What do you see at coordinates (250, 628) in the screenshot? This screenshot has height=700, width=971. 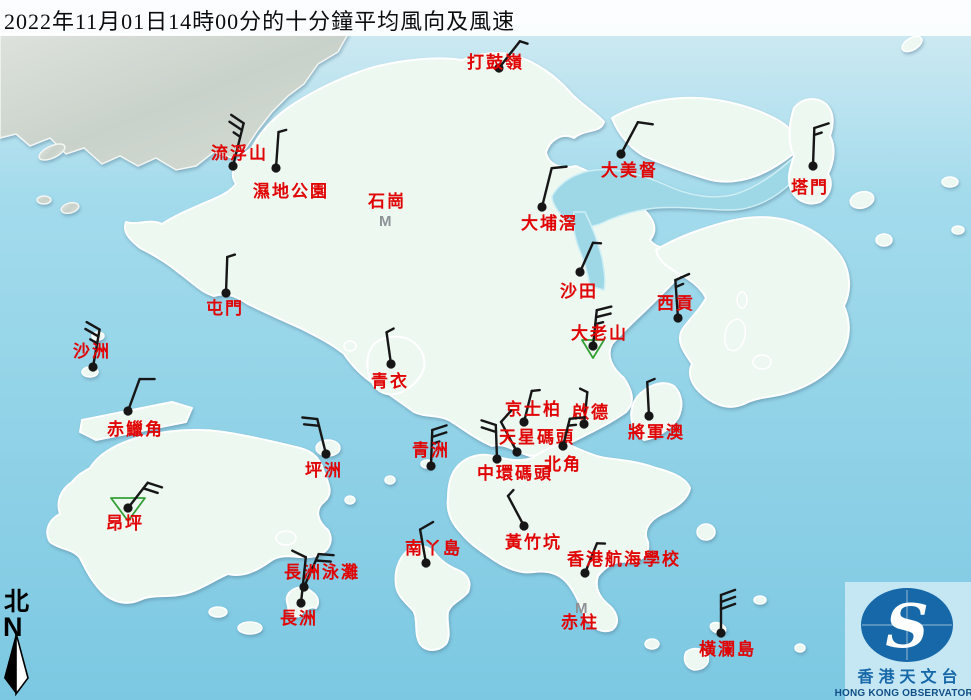 I see `shek-kwu-chau-islet` at bounding box center [250, 628].